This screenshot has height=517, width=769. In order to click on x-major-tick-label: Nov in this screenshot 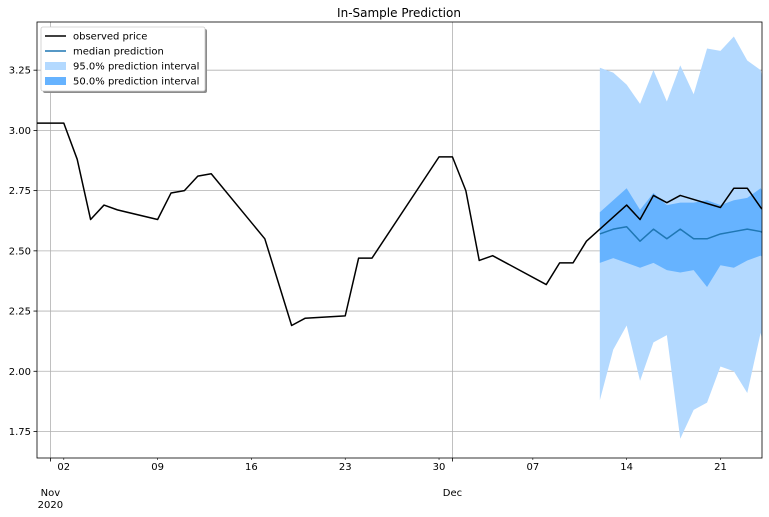, I will do `click(51, 493)`.